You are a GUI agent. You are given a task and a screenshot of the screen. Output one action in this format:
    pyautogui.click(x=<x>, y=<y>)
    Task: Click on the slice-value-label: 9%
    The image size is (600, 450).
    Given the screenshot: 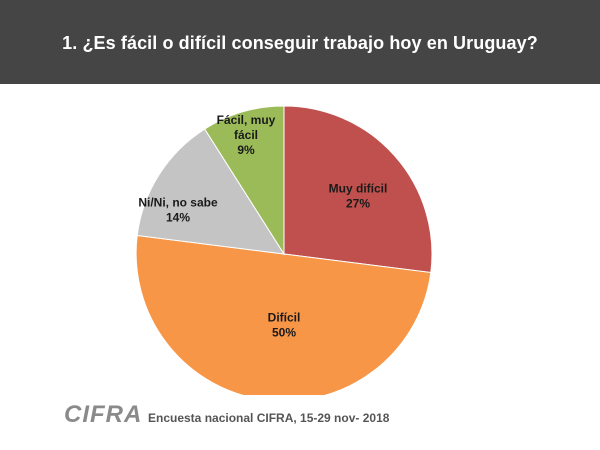 What is the action you would take?
    pyautogui.click(x=246, y=150)
    